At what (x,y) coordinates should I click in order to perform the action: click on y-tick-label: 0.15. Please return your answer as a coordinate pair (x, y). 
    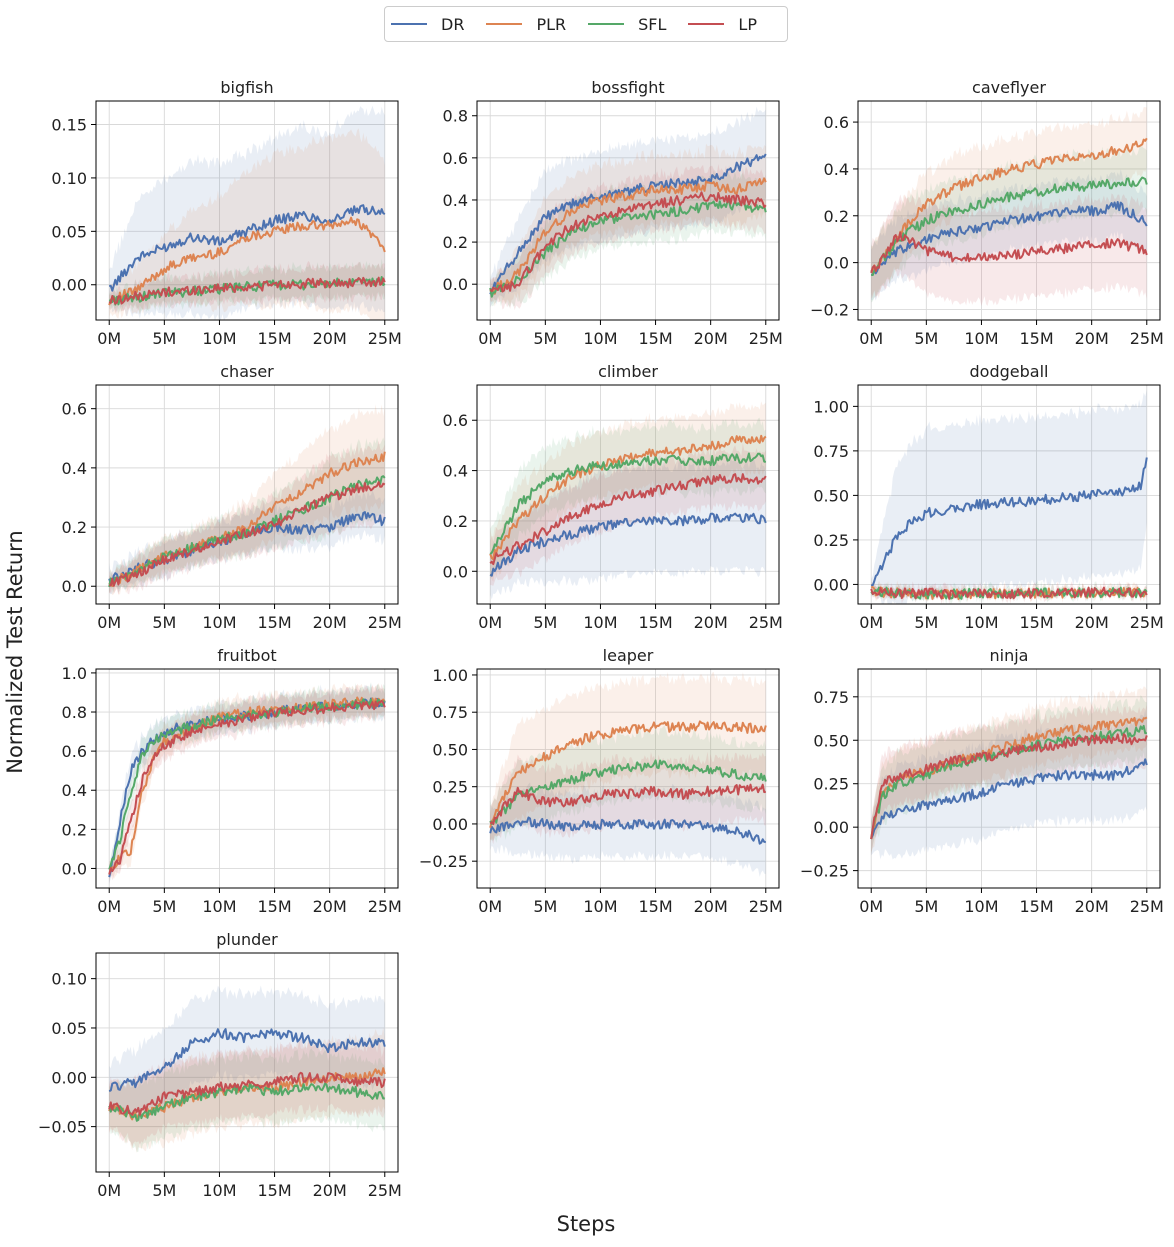
    Looking at the image, I should click on (69, 125).